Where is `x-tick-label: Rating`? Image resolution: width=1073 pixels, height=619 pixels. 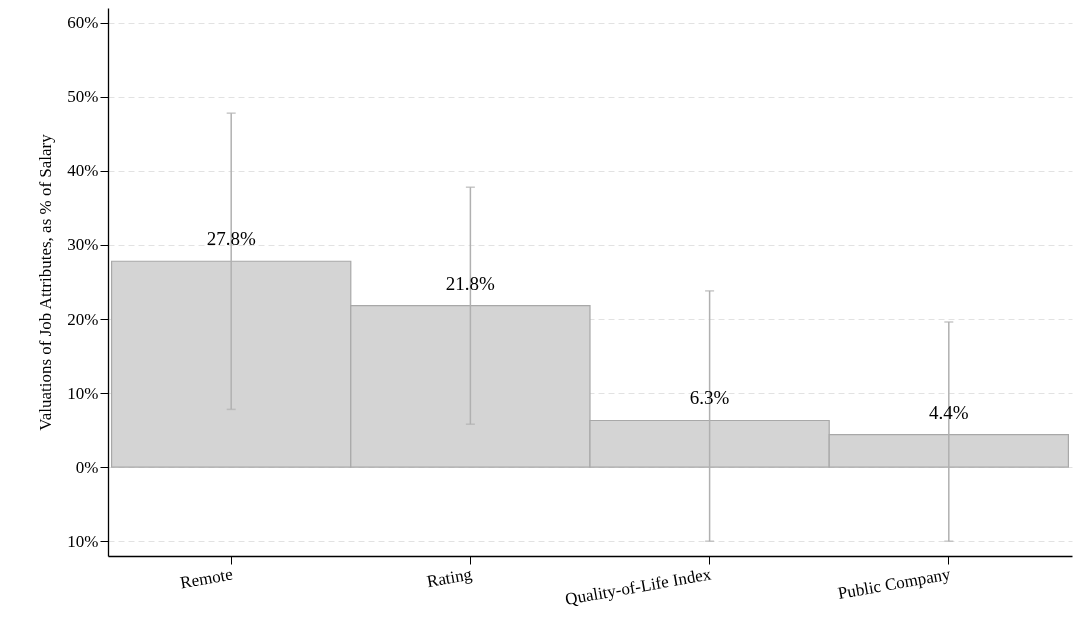 x-tick-label: Rating is located at coordinates (449, 578).